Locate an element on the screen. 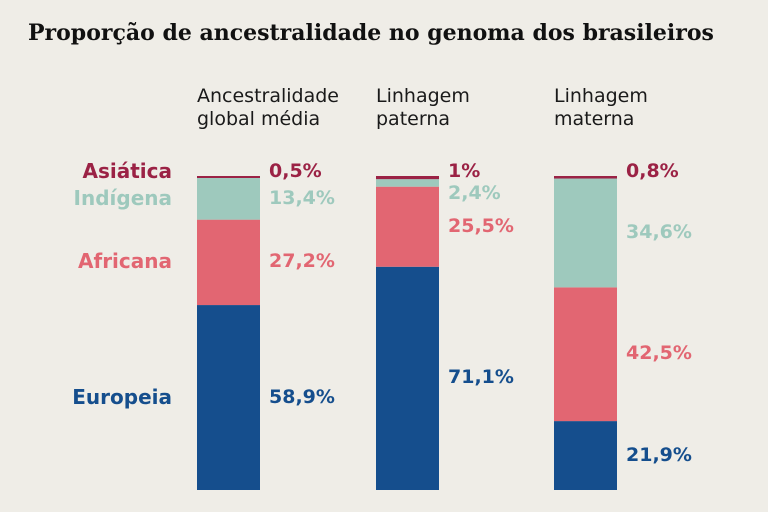 This screenshot has height=512, width=768. value-label-indigena: 2,4% is located at coordinates (474, 193).